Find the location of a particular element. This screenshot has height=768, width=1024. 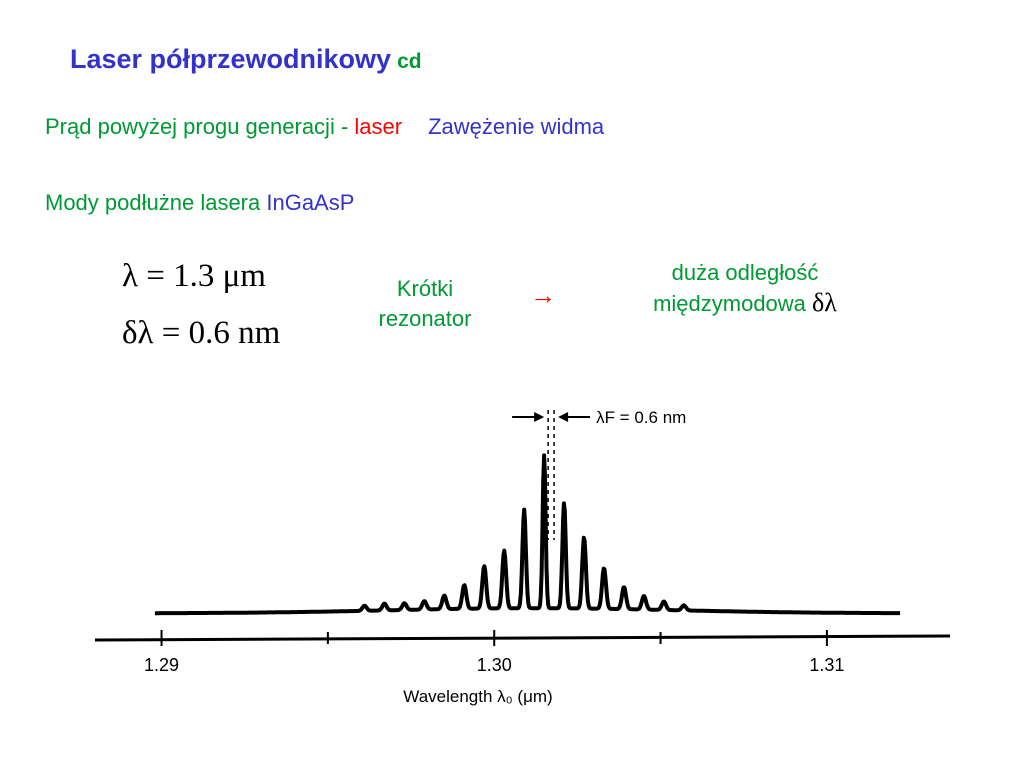

mode-spacing-label: λF = 0.6 nm is located at coordinates (641, 417).